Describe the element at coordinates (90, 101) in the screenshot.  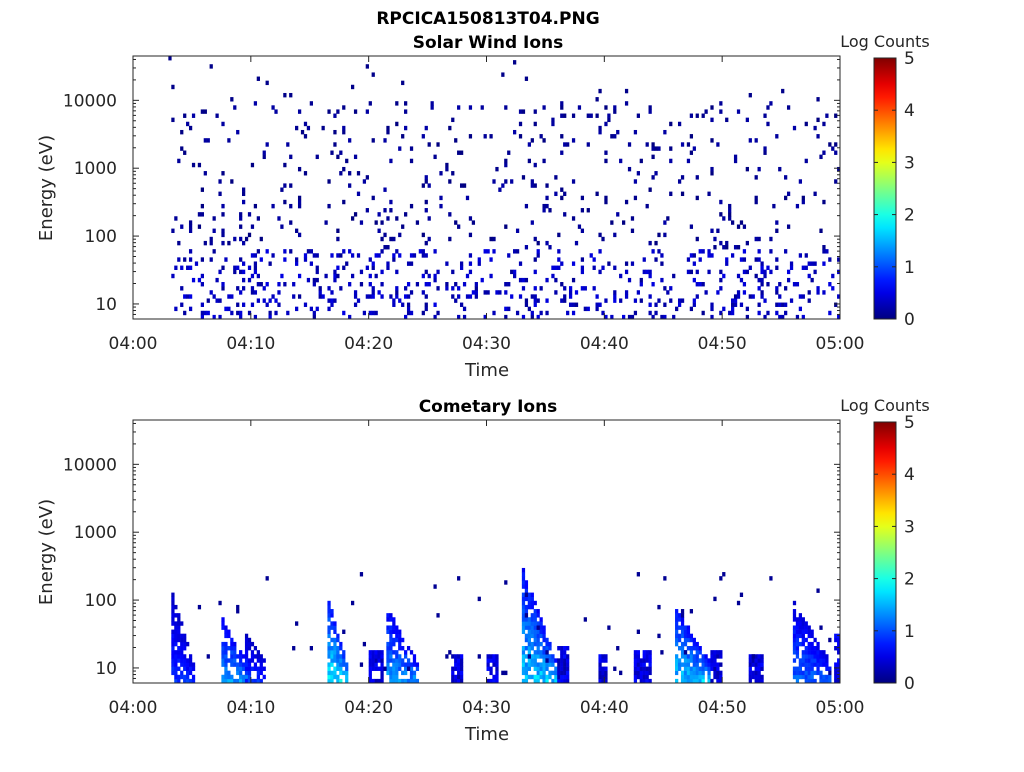
I see `y-tick-label: 10000` at that location.